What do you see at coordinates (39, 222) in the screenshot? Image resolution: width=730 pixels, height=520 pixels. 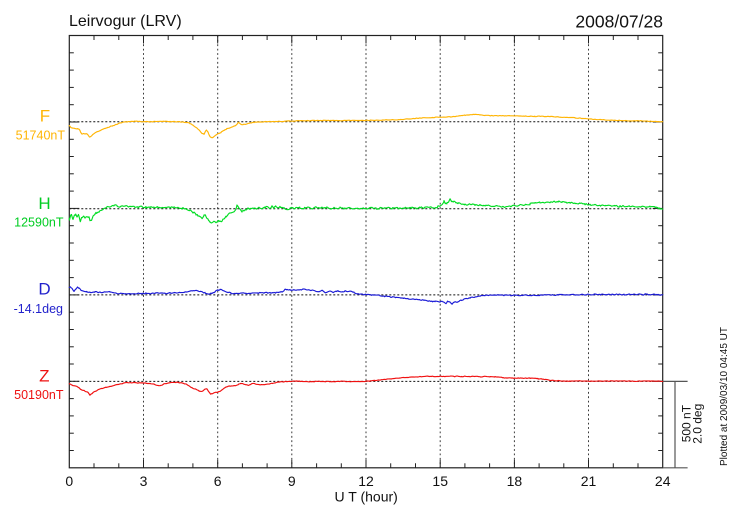 I see `svg-text: 12590nT` at bounding box center [39, 222].